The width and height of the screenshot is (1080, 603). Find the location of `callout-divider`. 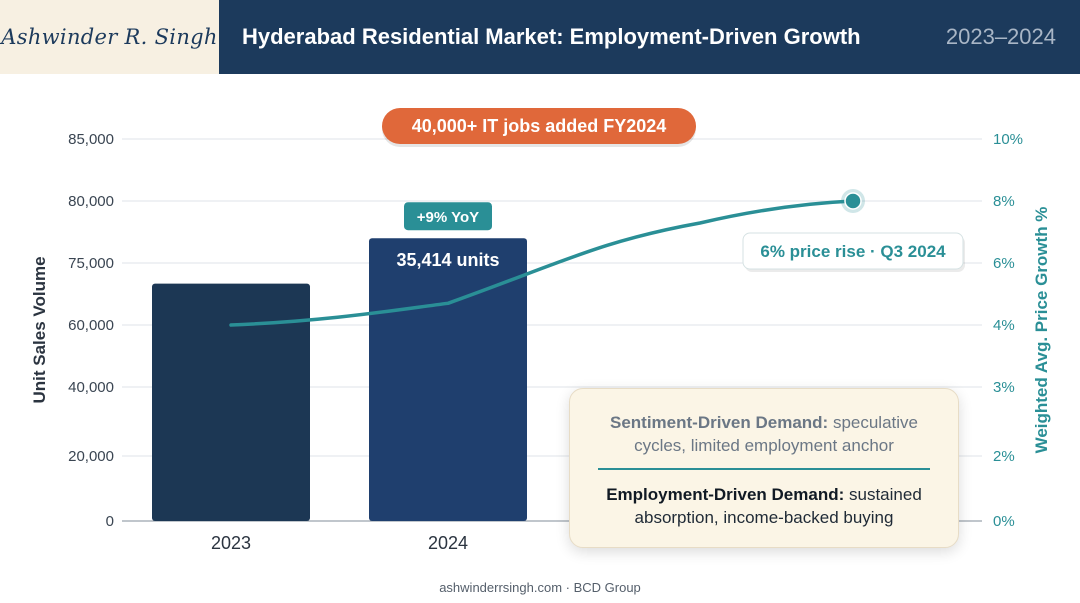

callout-divider is located at coordinates (764, 469).